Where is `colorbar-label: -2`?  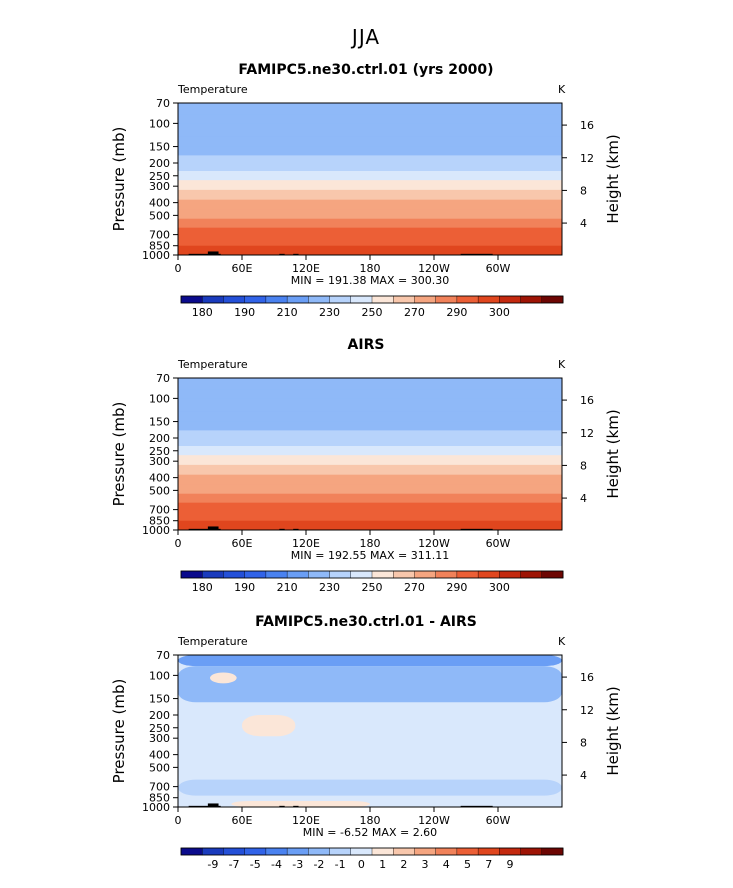 colorbar-label: -2 is located at coordinates (318, 864).